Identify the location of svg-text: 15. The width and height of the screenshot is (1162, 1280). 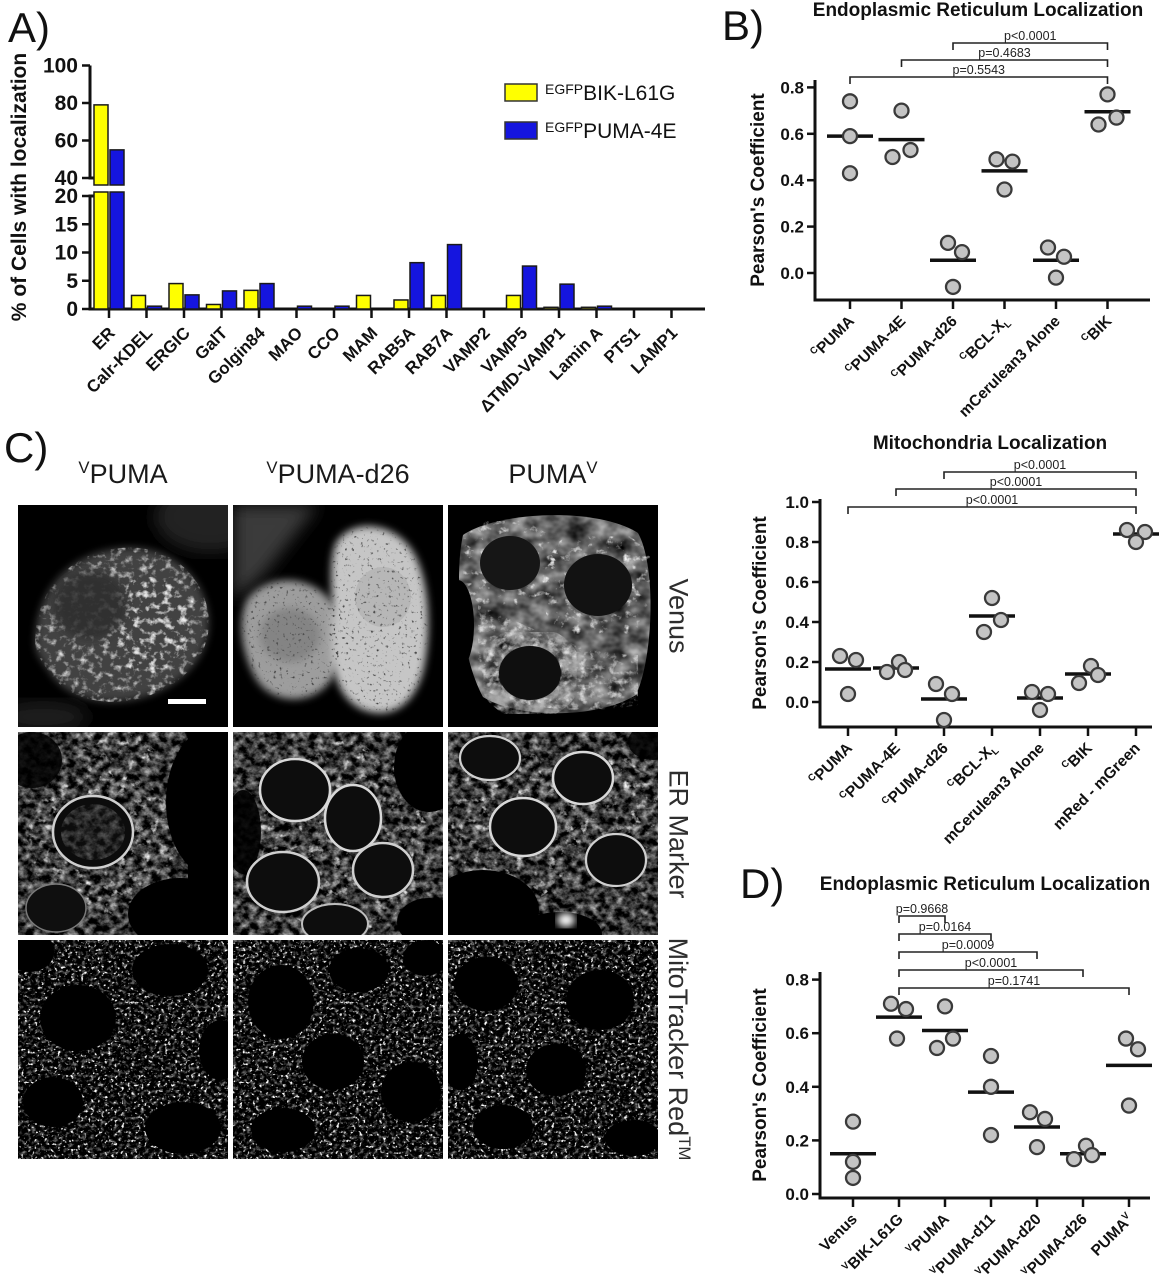
(67, 224).